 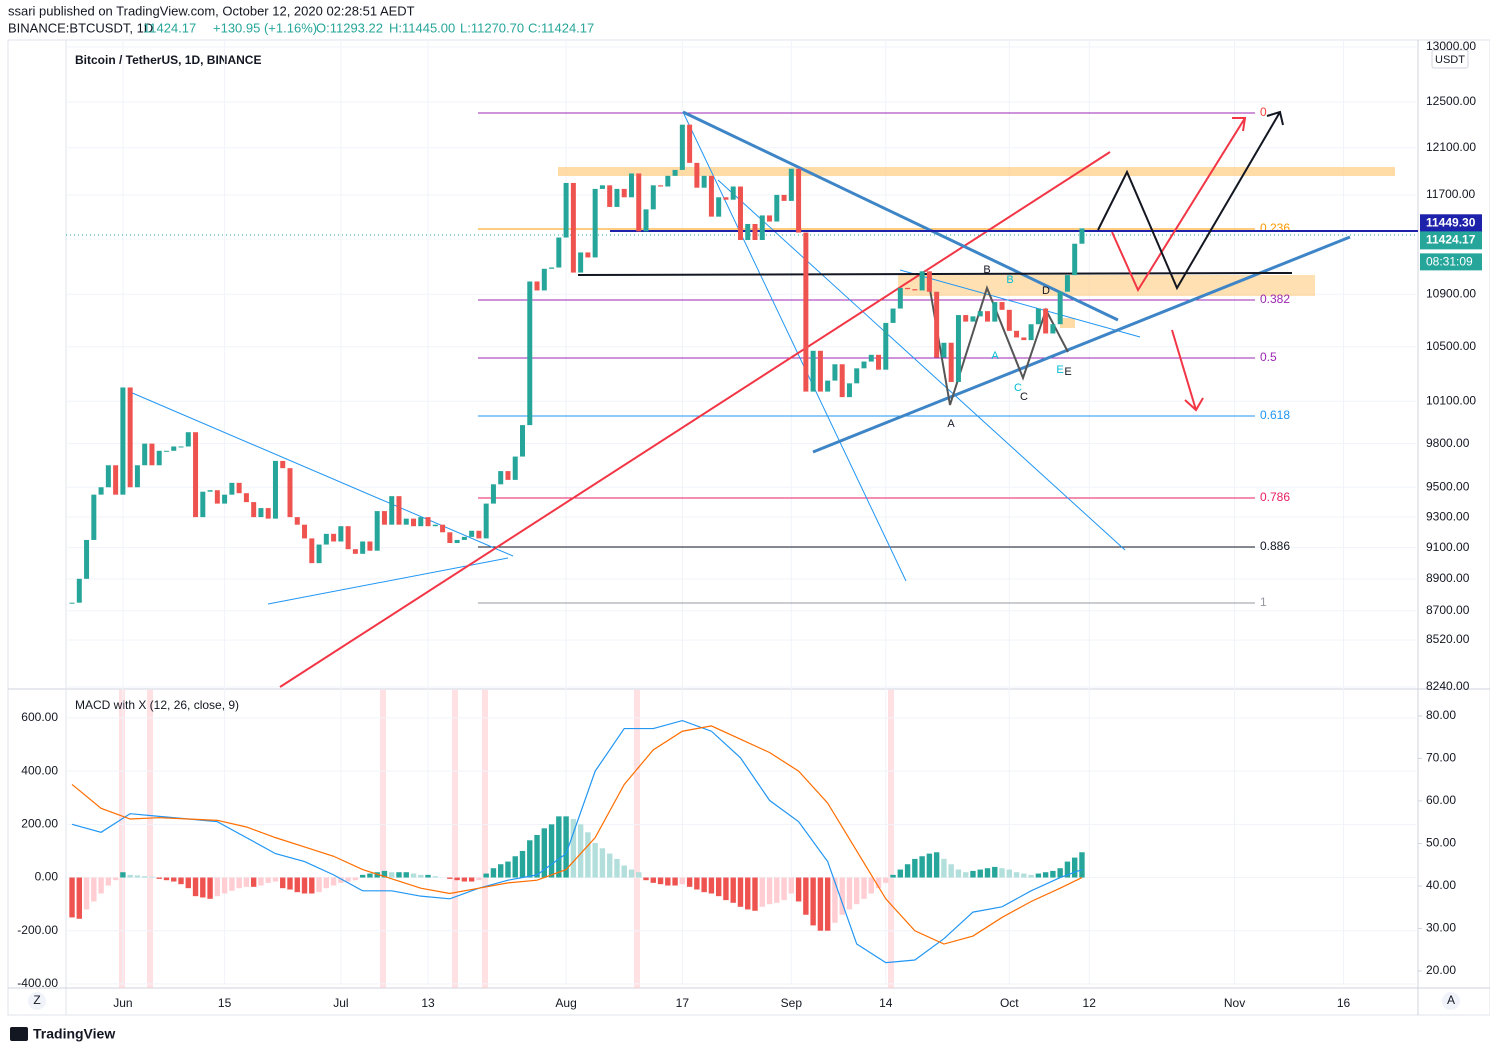 I want to click on y-tick-label: 10900.00, so click(x=1451, y=293).